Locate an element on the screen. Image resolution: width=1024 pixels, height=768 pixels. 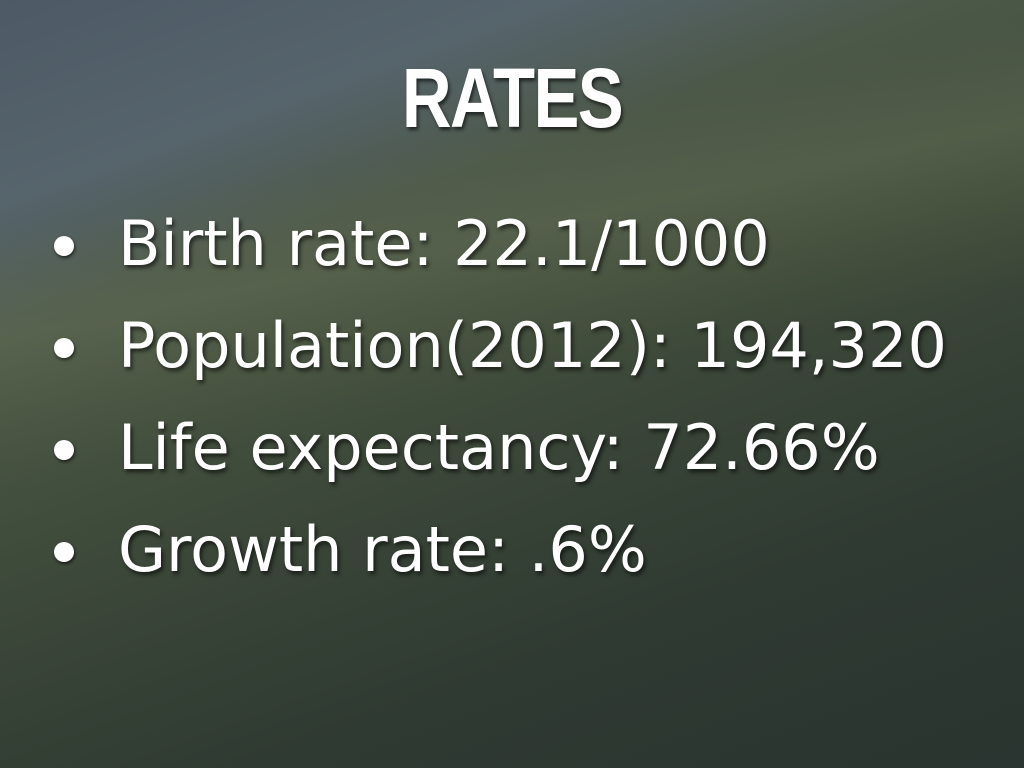
slide-title: RATES is located at coordinates (512, 98).